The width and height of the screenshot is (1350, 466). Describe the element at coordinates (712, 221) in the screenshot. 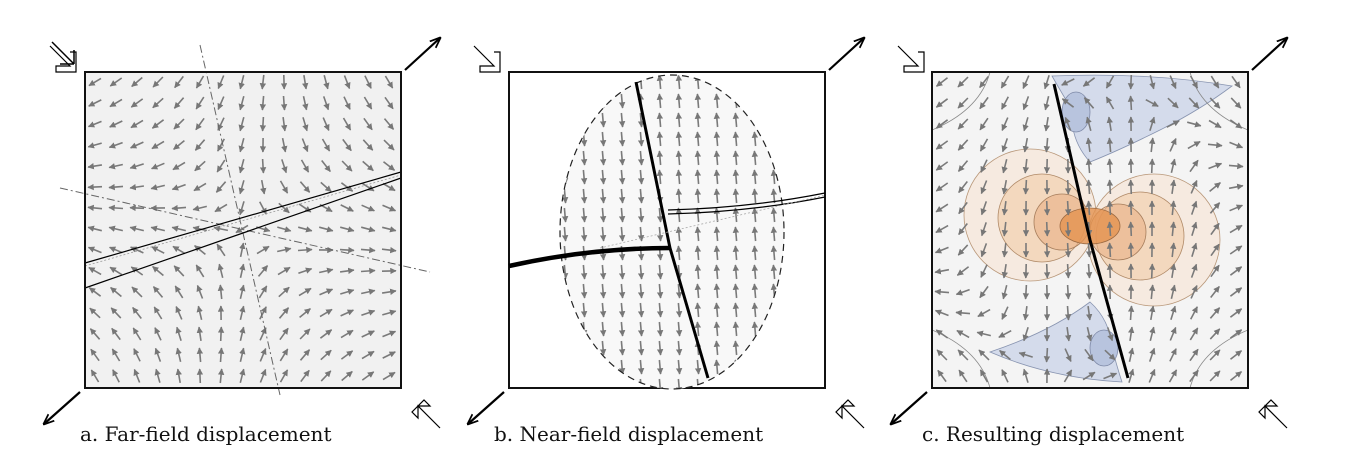

I see `panel-b-crack-ghost` at that location.